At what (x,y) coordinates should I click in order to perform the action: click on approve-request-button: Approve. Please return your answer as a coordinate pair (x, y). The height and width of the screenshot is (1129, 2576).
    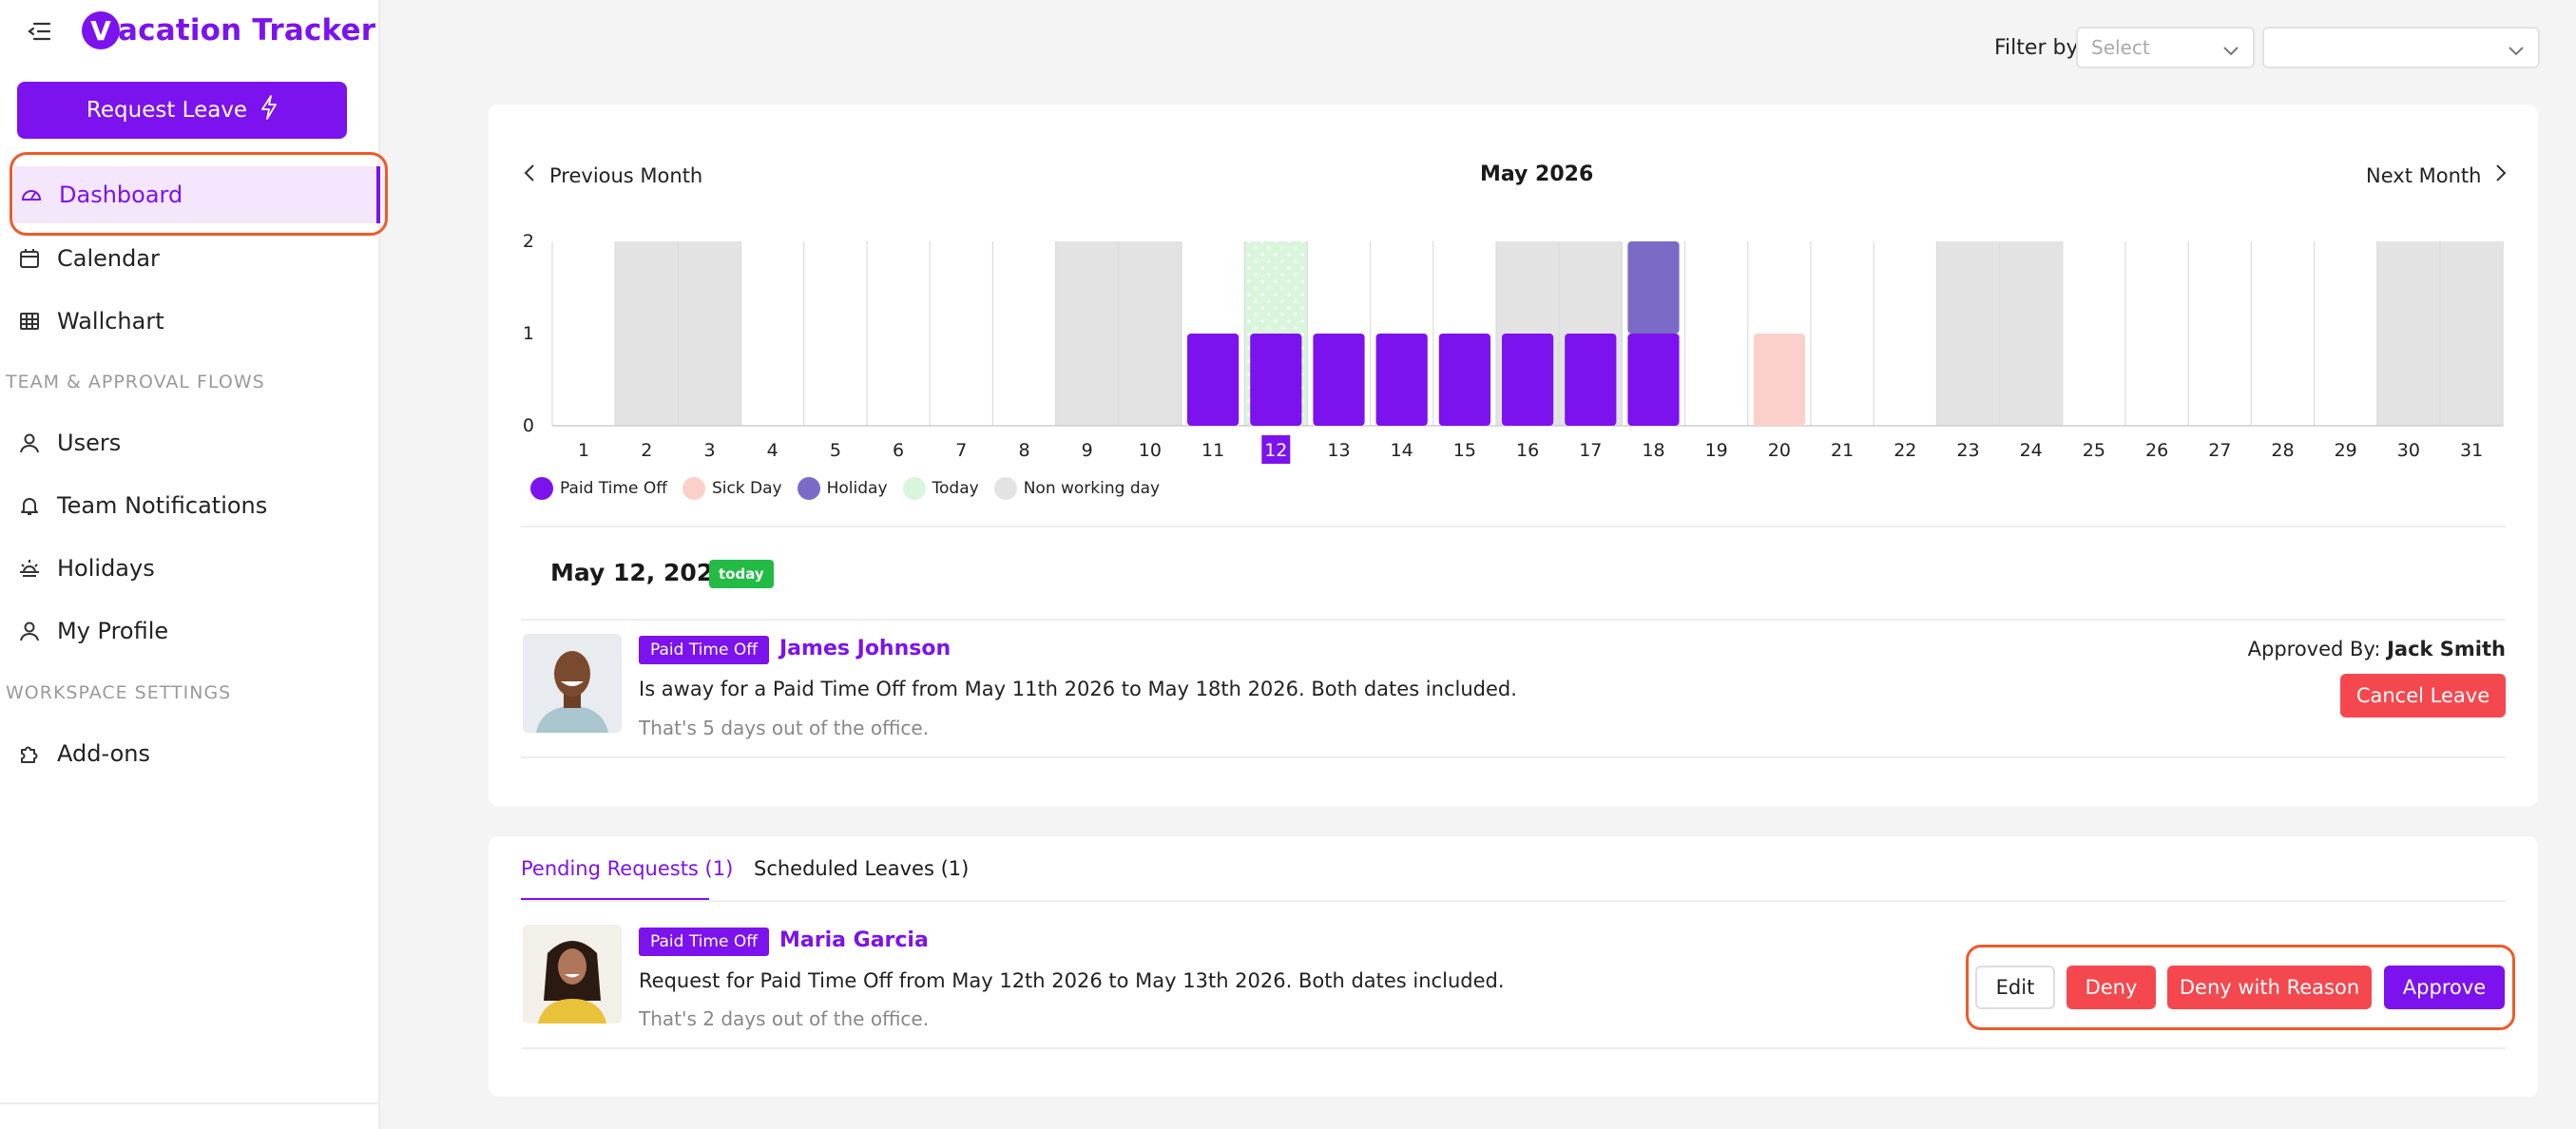
    Looking at the image, I should click on (2444, 988).